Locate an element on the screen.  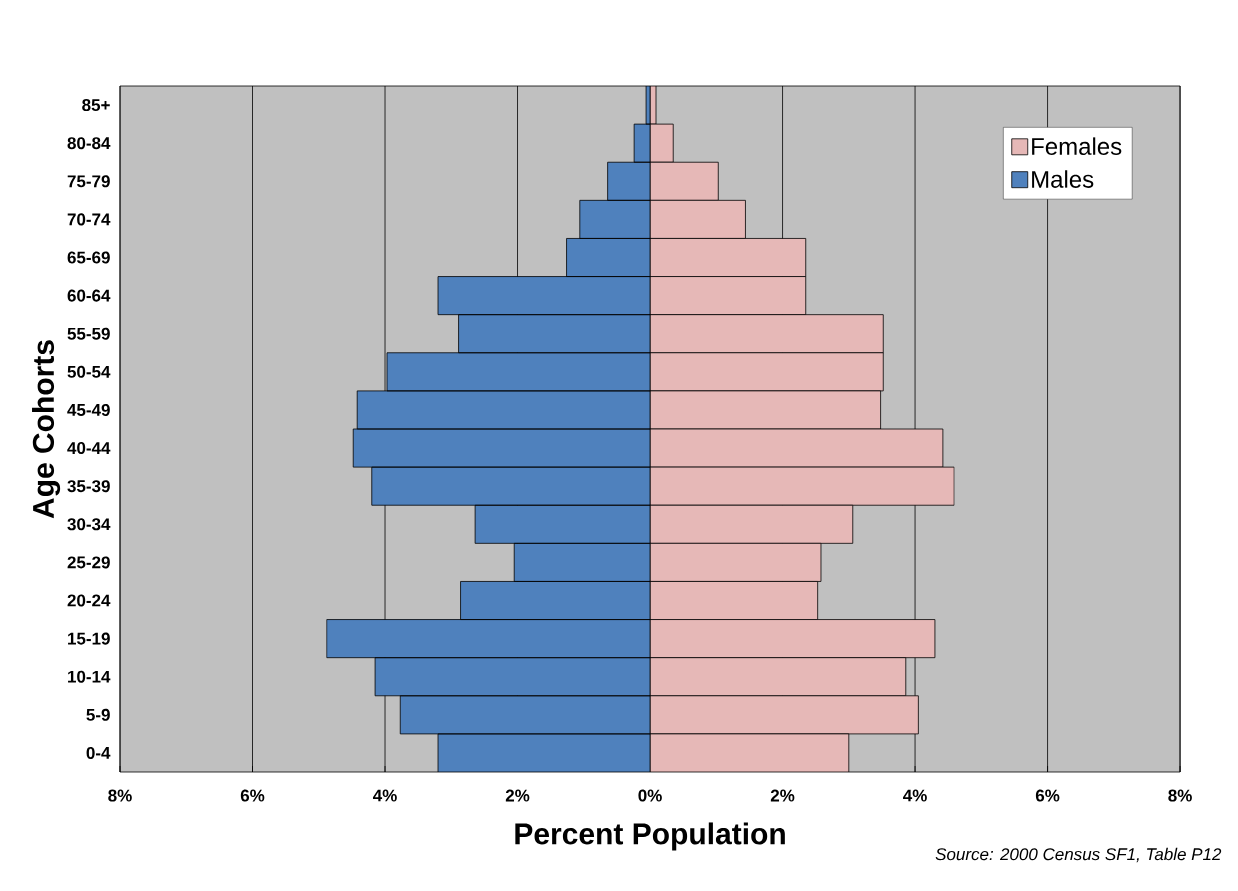
y-tick-label: 55-59 is located at coordinates (88, 333).